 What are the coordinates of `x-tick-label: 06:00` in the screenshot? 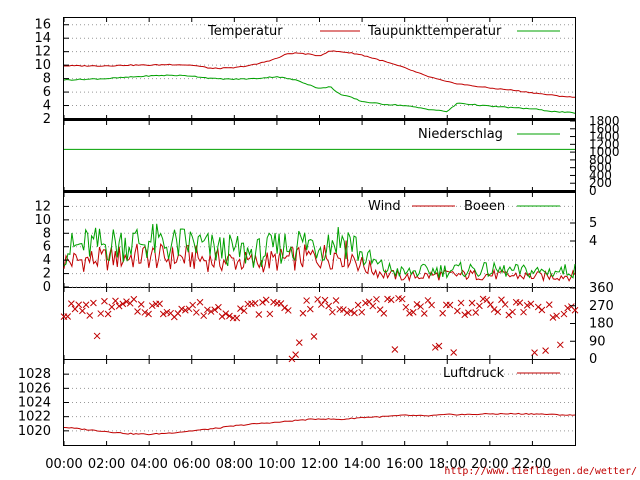 It's located at (191, 464).